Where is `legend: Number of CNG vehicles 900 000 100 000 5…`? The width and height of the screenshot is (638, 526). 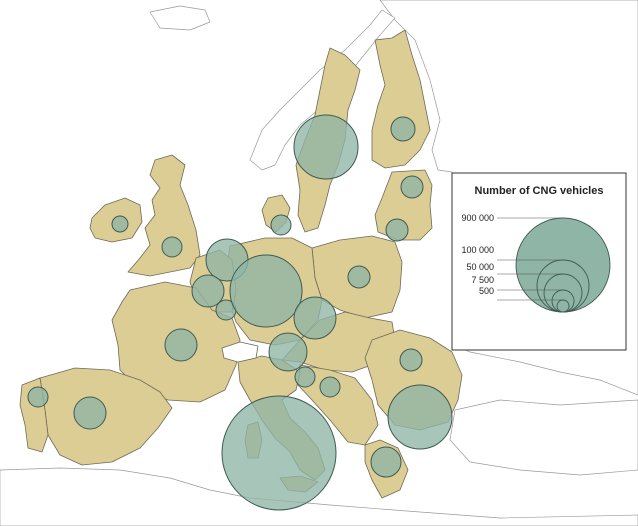
legend: Number of CNG vehicles 900 000 100 000 5… is located at coordinates (539, 261).